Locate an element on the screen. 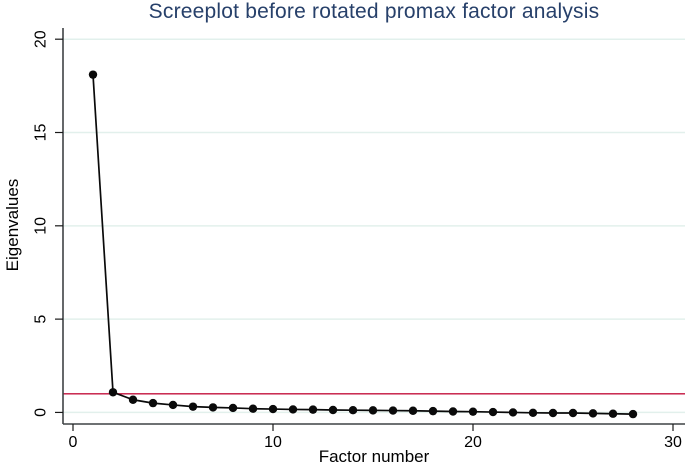 The height and width of the screenshot is (470, 685). y-axis-ticks: 0 5 10 15 20 is located at coordinates (48, 223).